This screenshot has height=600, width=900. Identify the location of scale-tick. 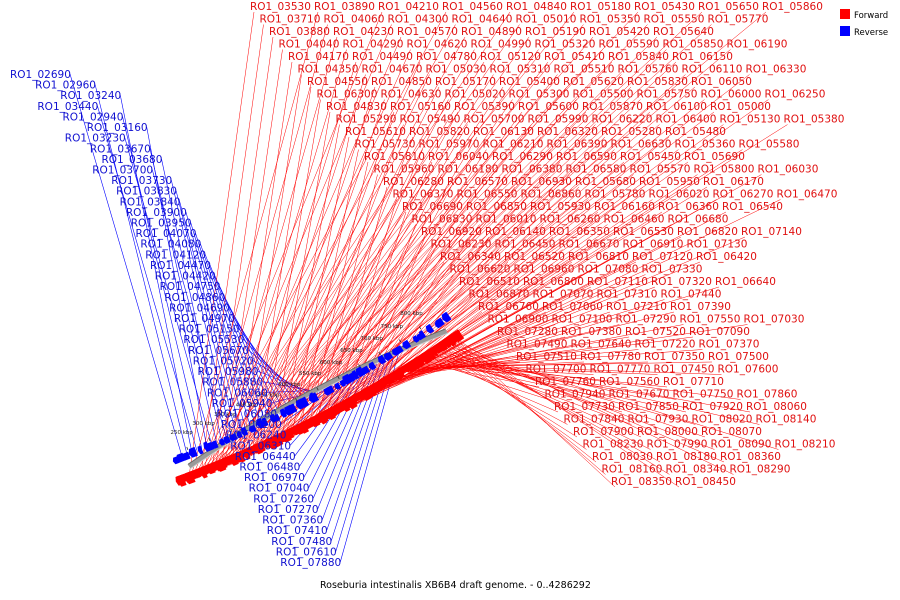
(274, 410).